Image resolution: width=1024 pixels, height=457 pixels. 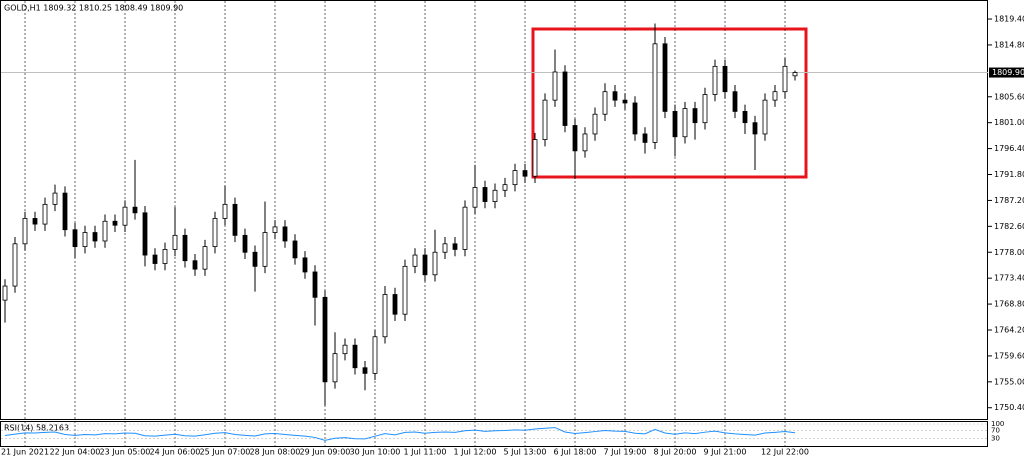 What do you see at coordinates (675, 452) in the screenshot?
I see `x-tick-label: 8 Jul 20:00` at bounding box center [675, 452].